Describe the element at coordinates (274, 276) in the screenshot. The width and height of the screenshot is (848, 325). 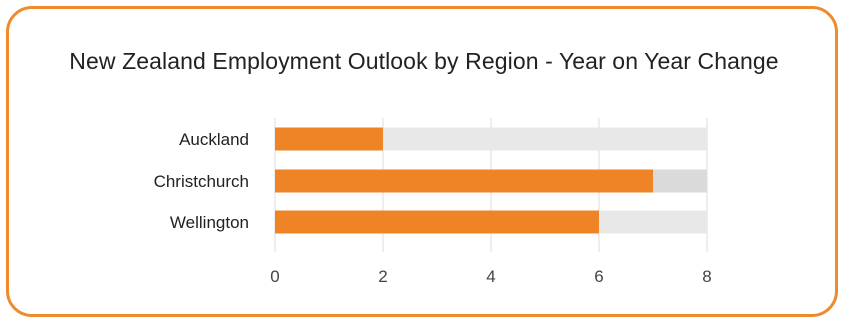
I see `x-tick-label: 0` at that location.